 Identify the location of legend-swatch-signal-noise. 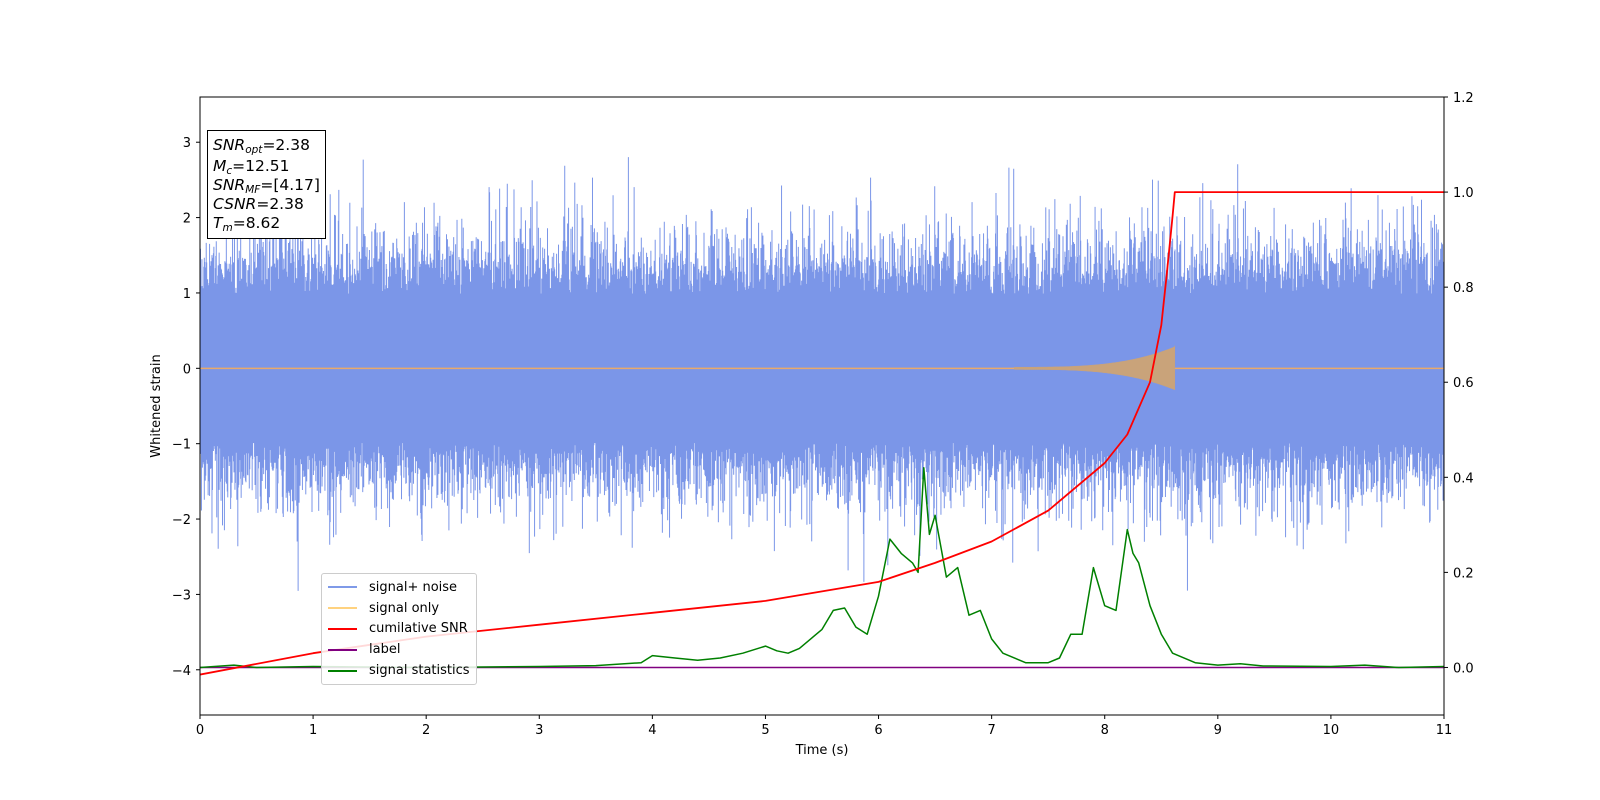
(342, 587).